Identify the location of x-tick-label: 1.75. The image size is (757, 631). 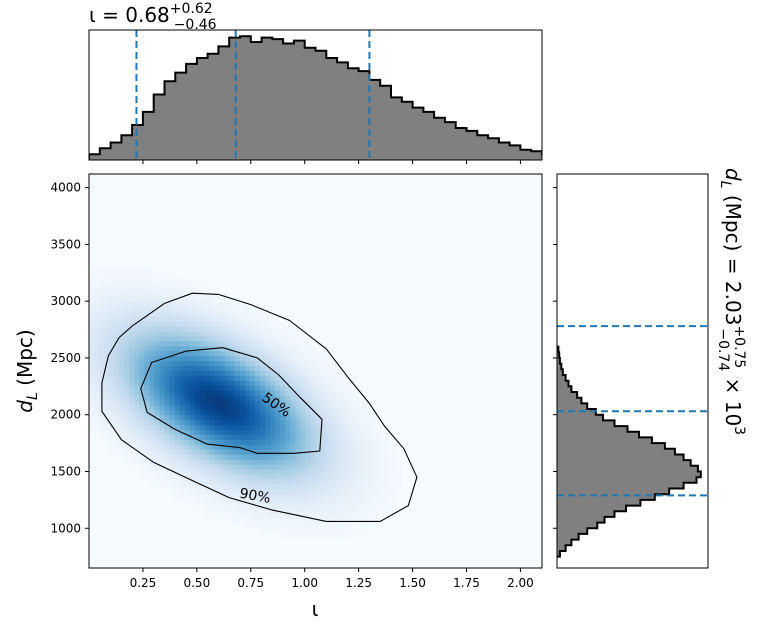
(466, 583).